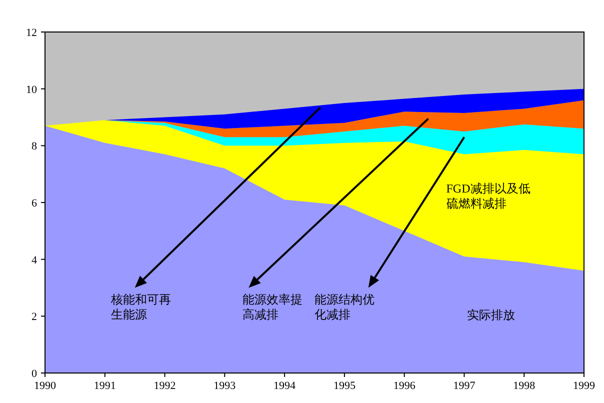  What do you see at coordinates (35, 146) in the screenshot?
I see `y-tick-label: 8` at bounding box center [35, 146].